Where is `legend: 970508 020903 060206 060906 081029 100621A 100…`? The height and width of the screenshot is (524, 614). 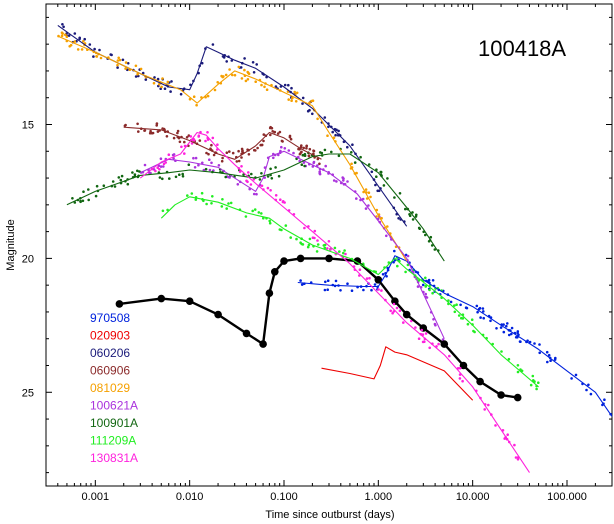
legend: 970508 020903 060206 060906 081029 100621A 100… is located at coordinates (114, 388).